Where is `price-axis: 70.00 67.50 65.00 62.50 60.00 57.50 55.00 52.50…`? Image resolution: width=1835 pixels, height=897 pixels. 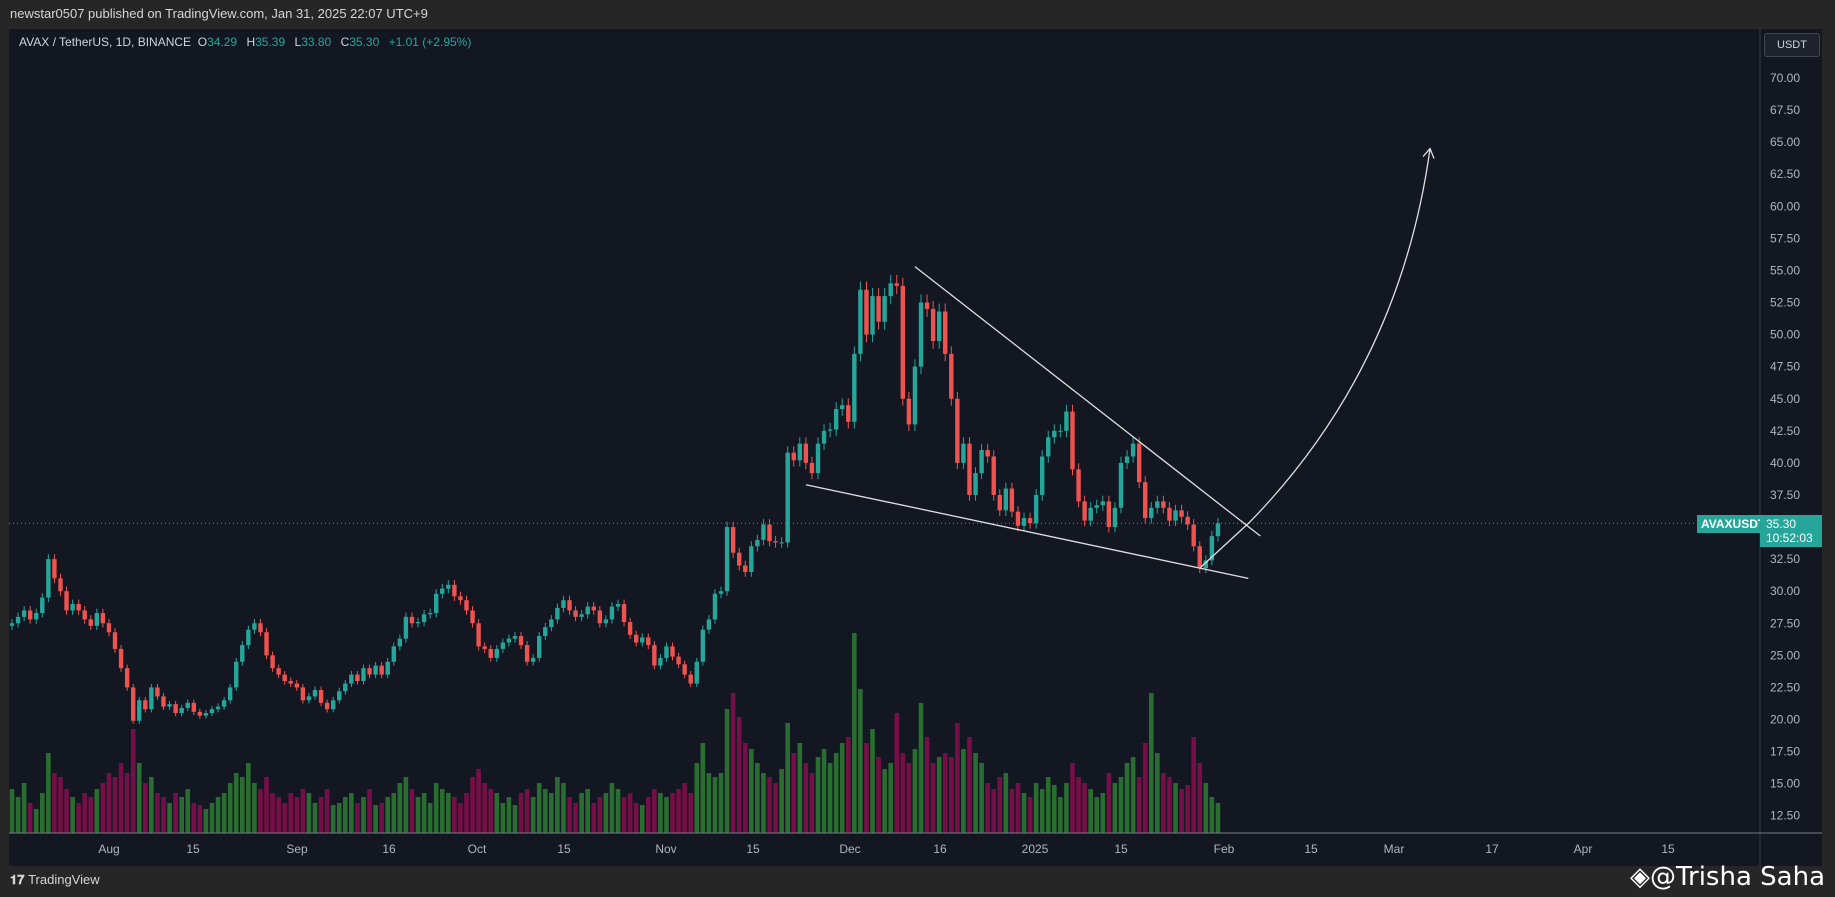 price-axis: 70.00 67.50 65.00 62.50 60.00 57.50 55.00 52.50… is located at coordinates (1785, 447).